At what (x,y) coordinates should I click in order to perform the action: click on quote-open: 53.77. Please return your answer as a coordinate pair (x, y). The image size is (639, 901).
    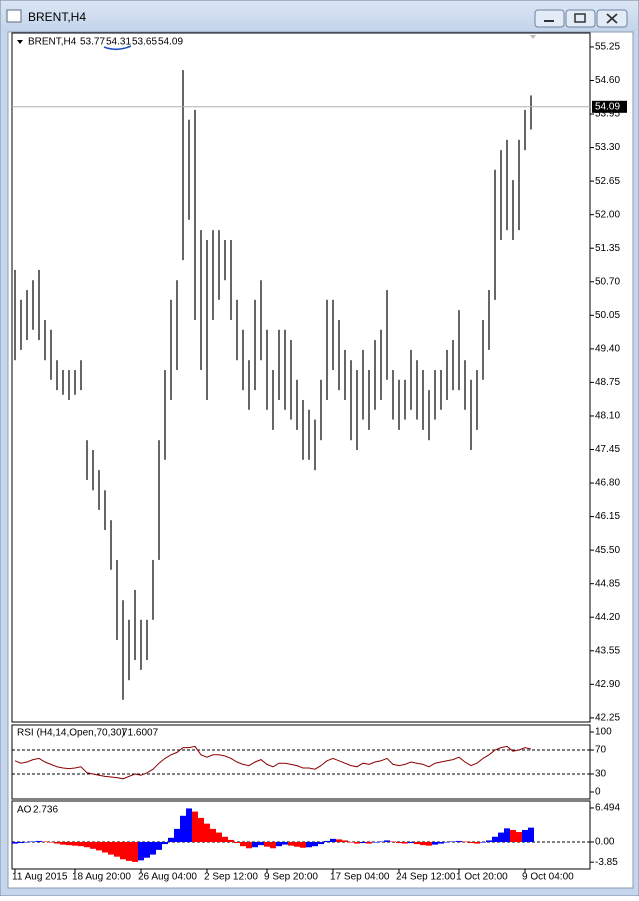
    Looking at the image, I should click on (92, 42).